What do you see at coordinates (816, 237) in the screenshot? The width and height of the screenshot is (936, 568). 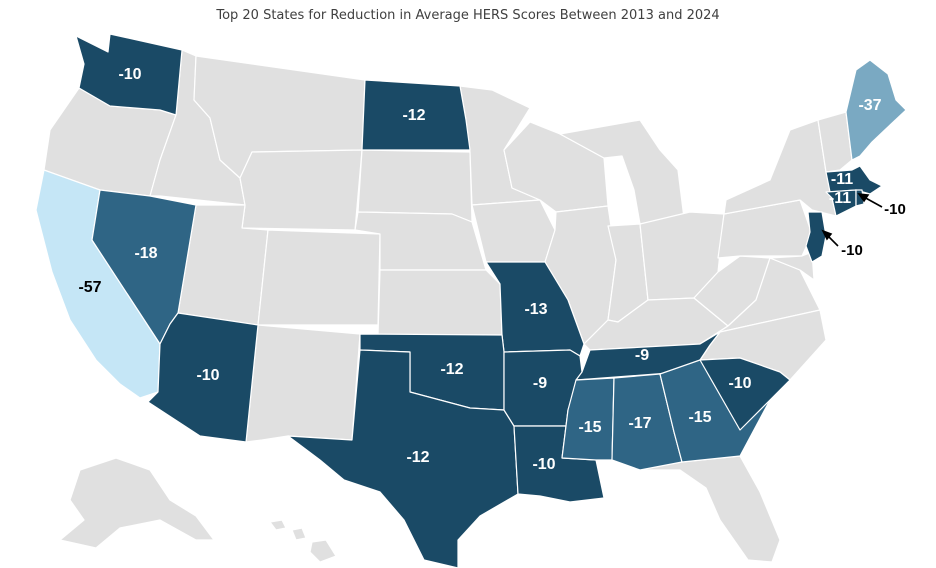 I see `state-nj` at bounding box center [816, 237].